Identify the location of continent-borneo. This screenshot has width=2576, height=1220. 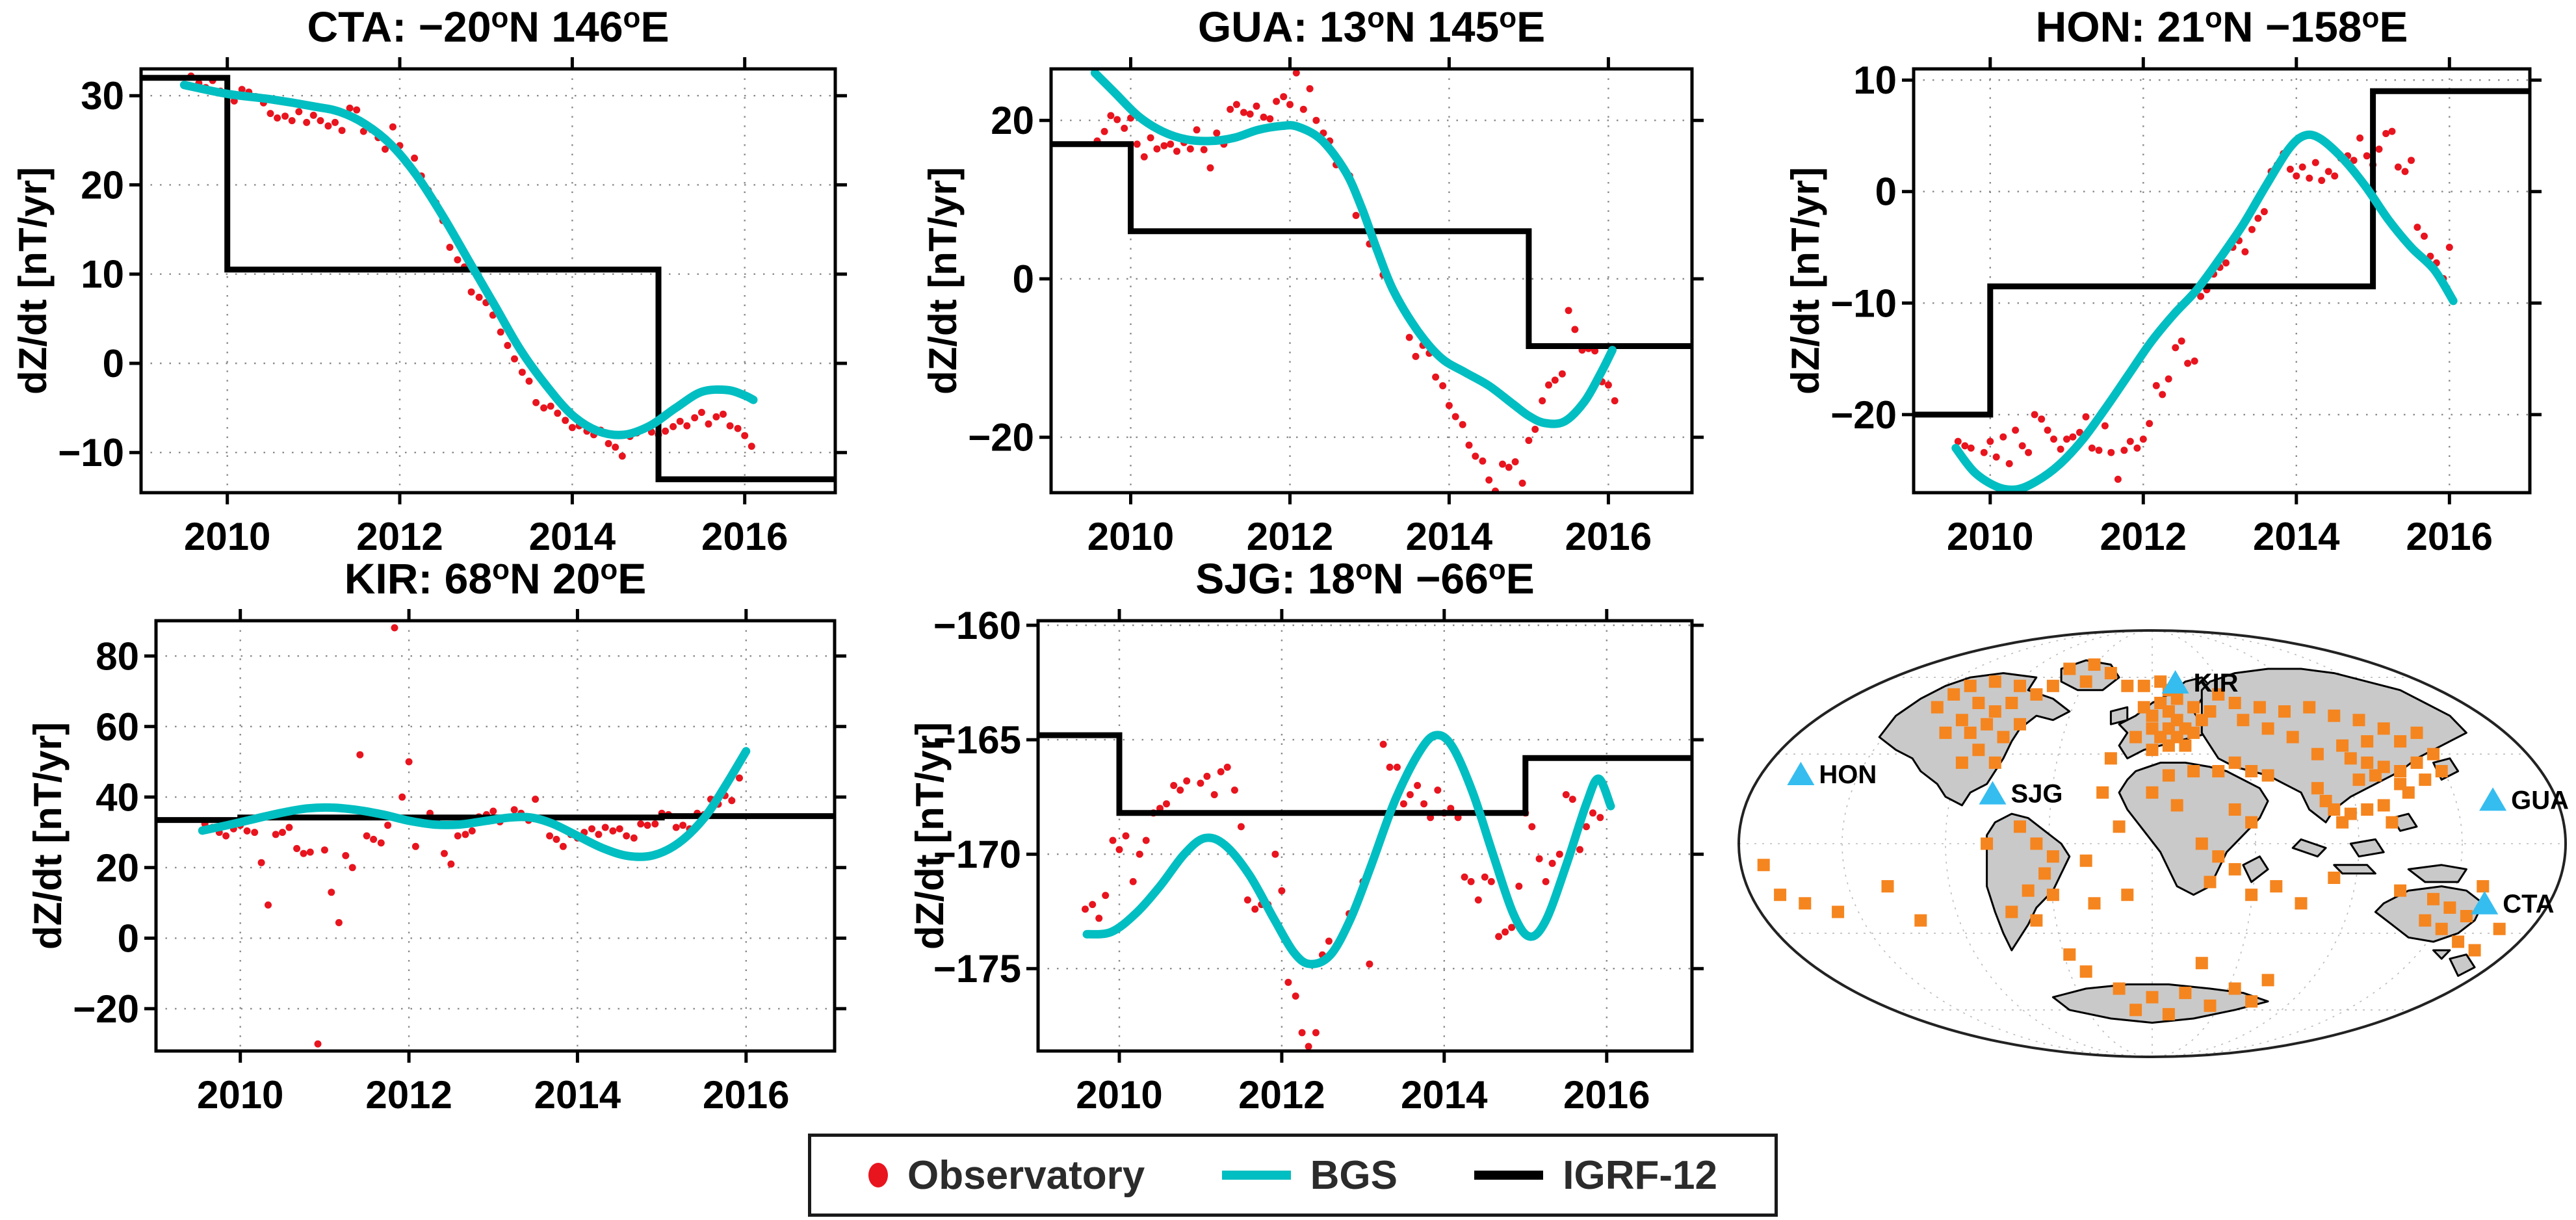
(2367, 848).